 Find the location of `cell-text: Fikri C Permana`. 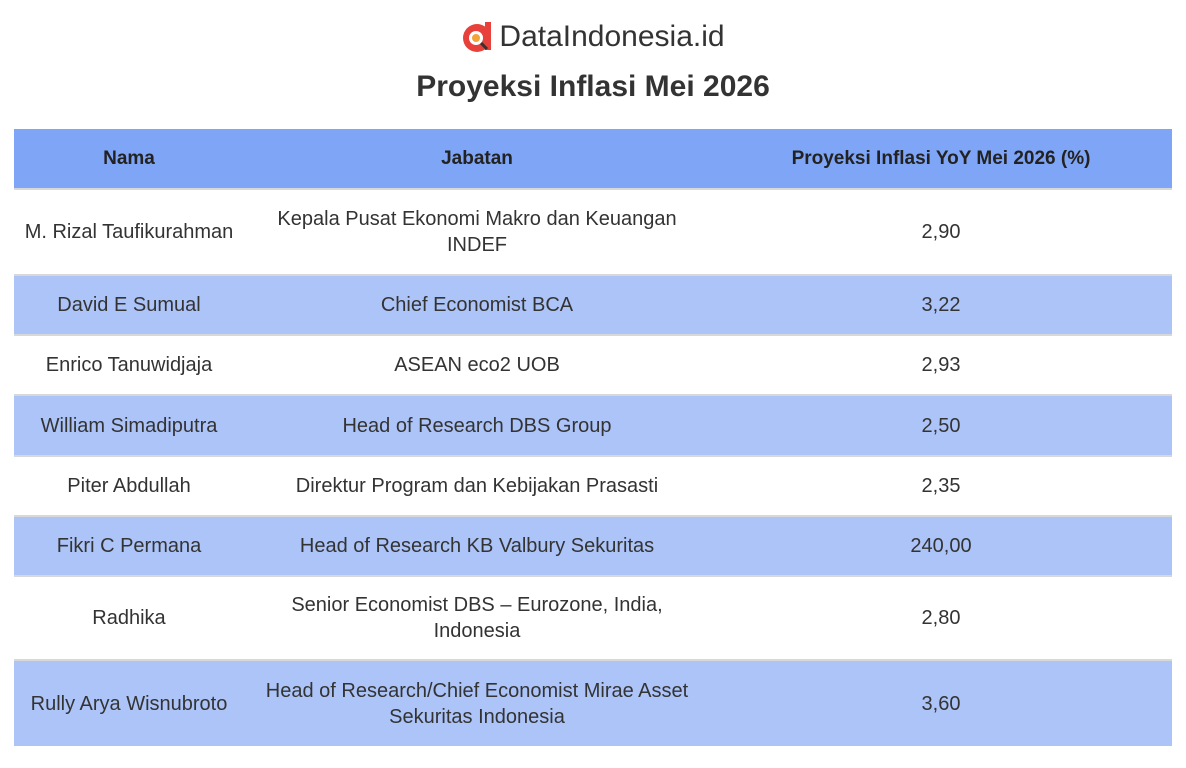

cell-text: Fikri C Permana is located at coordinates (129, 546).